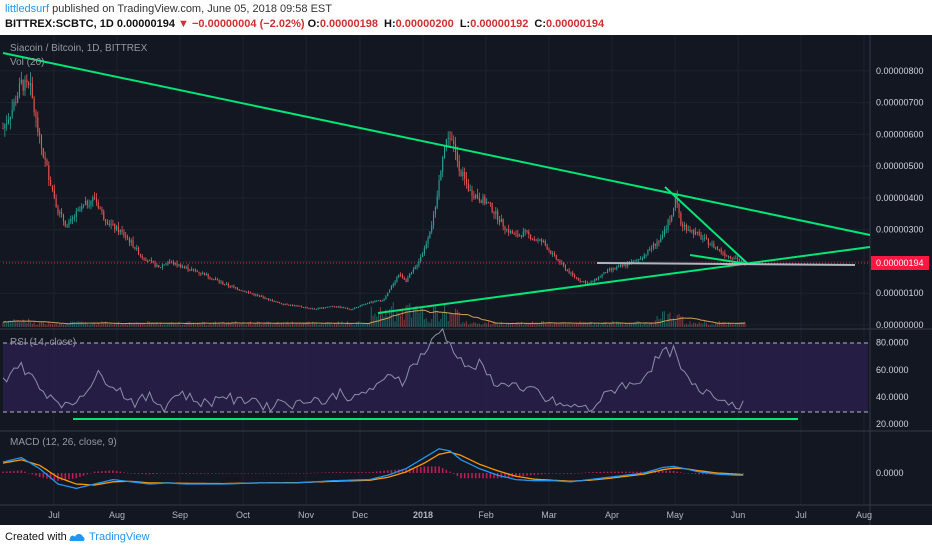 The height and width of the screenshot is (550, 932). I want to click on price-badge-value: 0.00000194, so click(900, 263).